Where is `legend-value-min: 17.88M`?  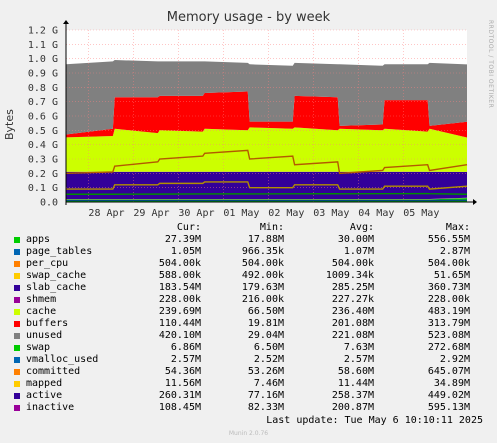 legend-value-min: 17.88M is located at coordinates (265, 239).